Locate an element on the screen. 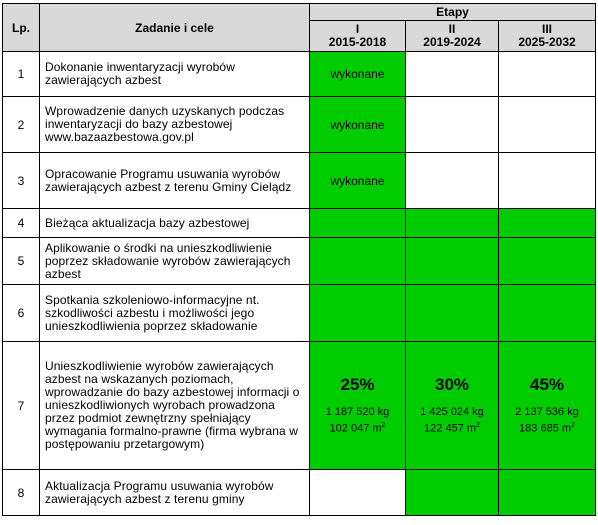 The width and height of the screenshot is (598, 525). target-mass: 1 187 520 kg is located at coordinates (357, 412).